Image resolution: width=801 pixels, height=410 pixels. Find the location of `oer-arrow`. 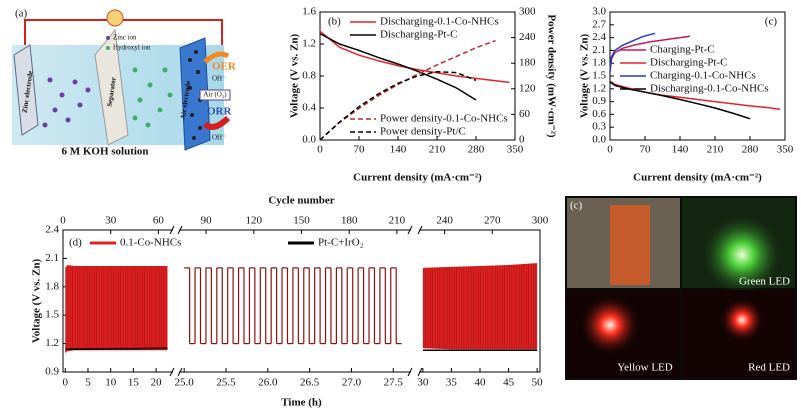

oer-arrow is located at coordinates (216, 57).